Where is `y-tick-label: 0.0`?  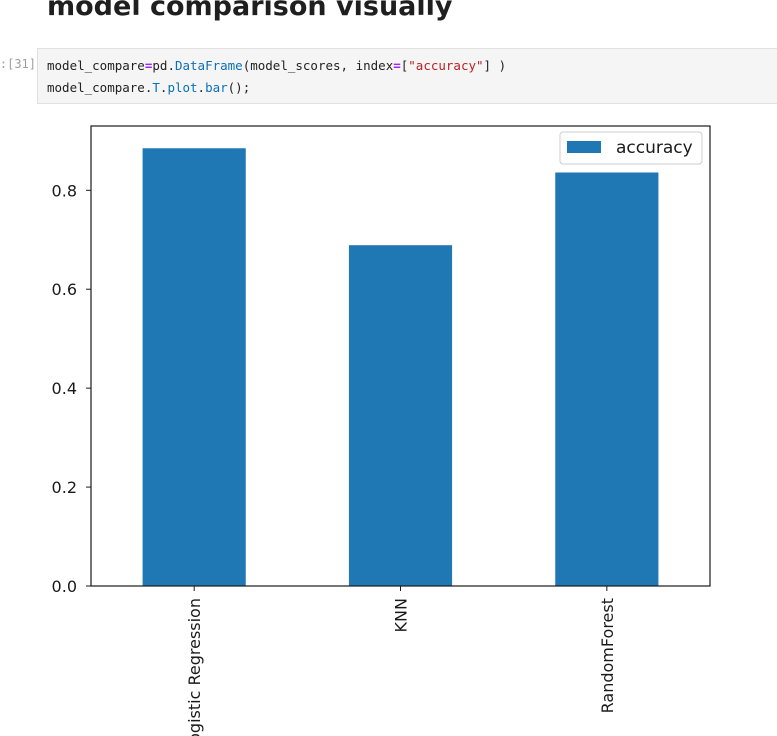 y-tick-label: 0.0 is located at coordinates (64, 586).